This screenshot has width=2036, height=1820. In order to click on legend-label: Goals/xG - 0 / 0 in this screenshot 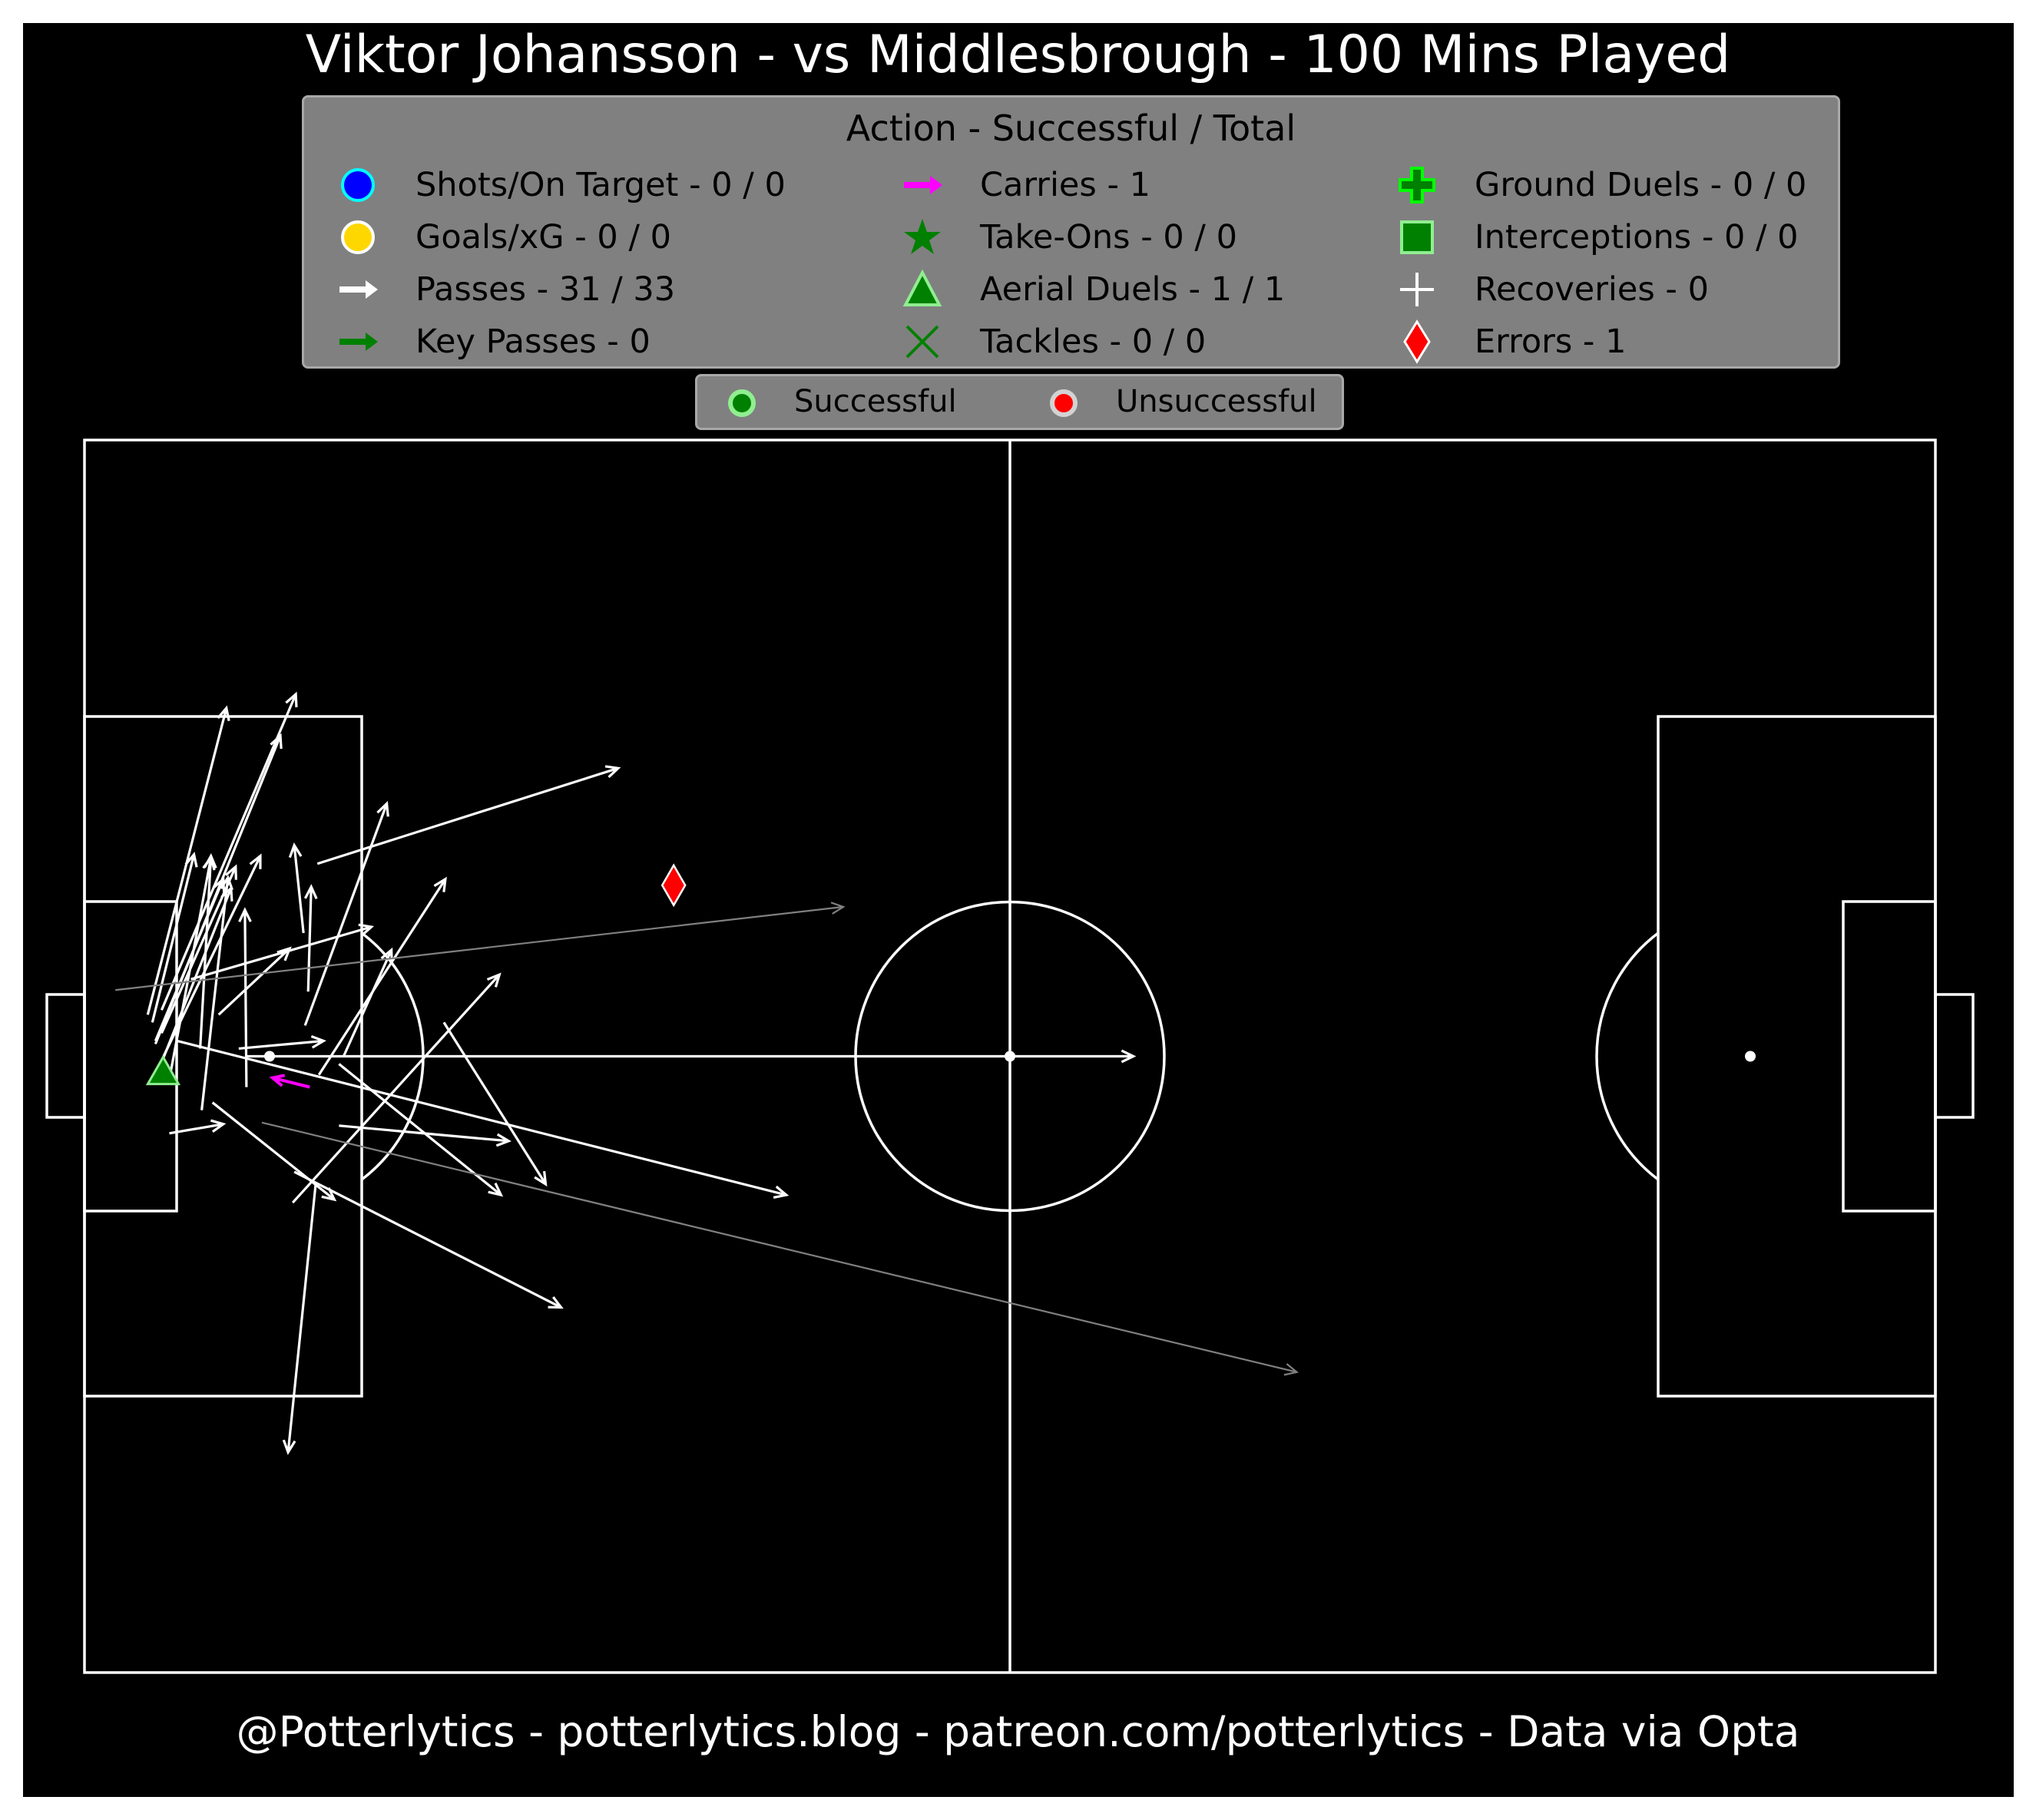, I will do `click(543, 237)`.